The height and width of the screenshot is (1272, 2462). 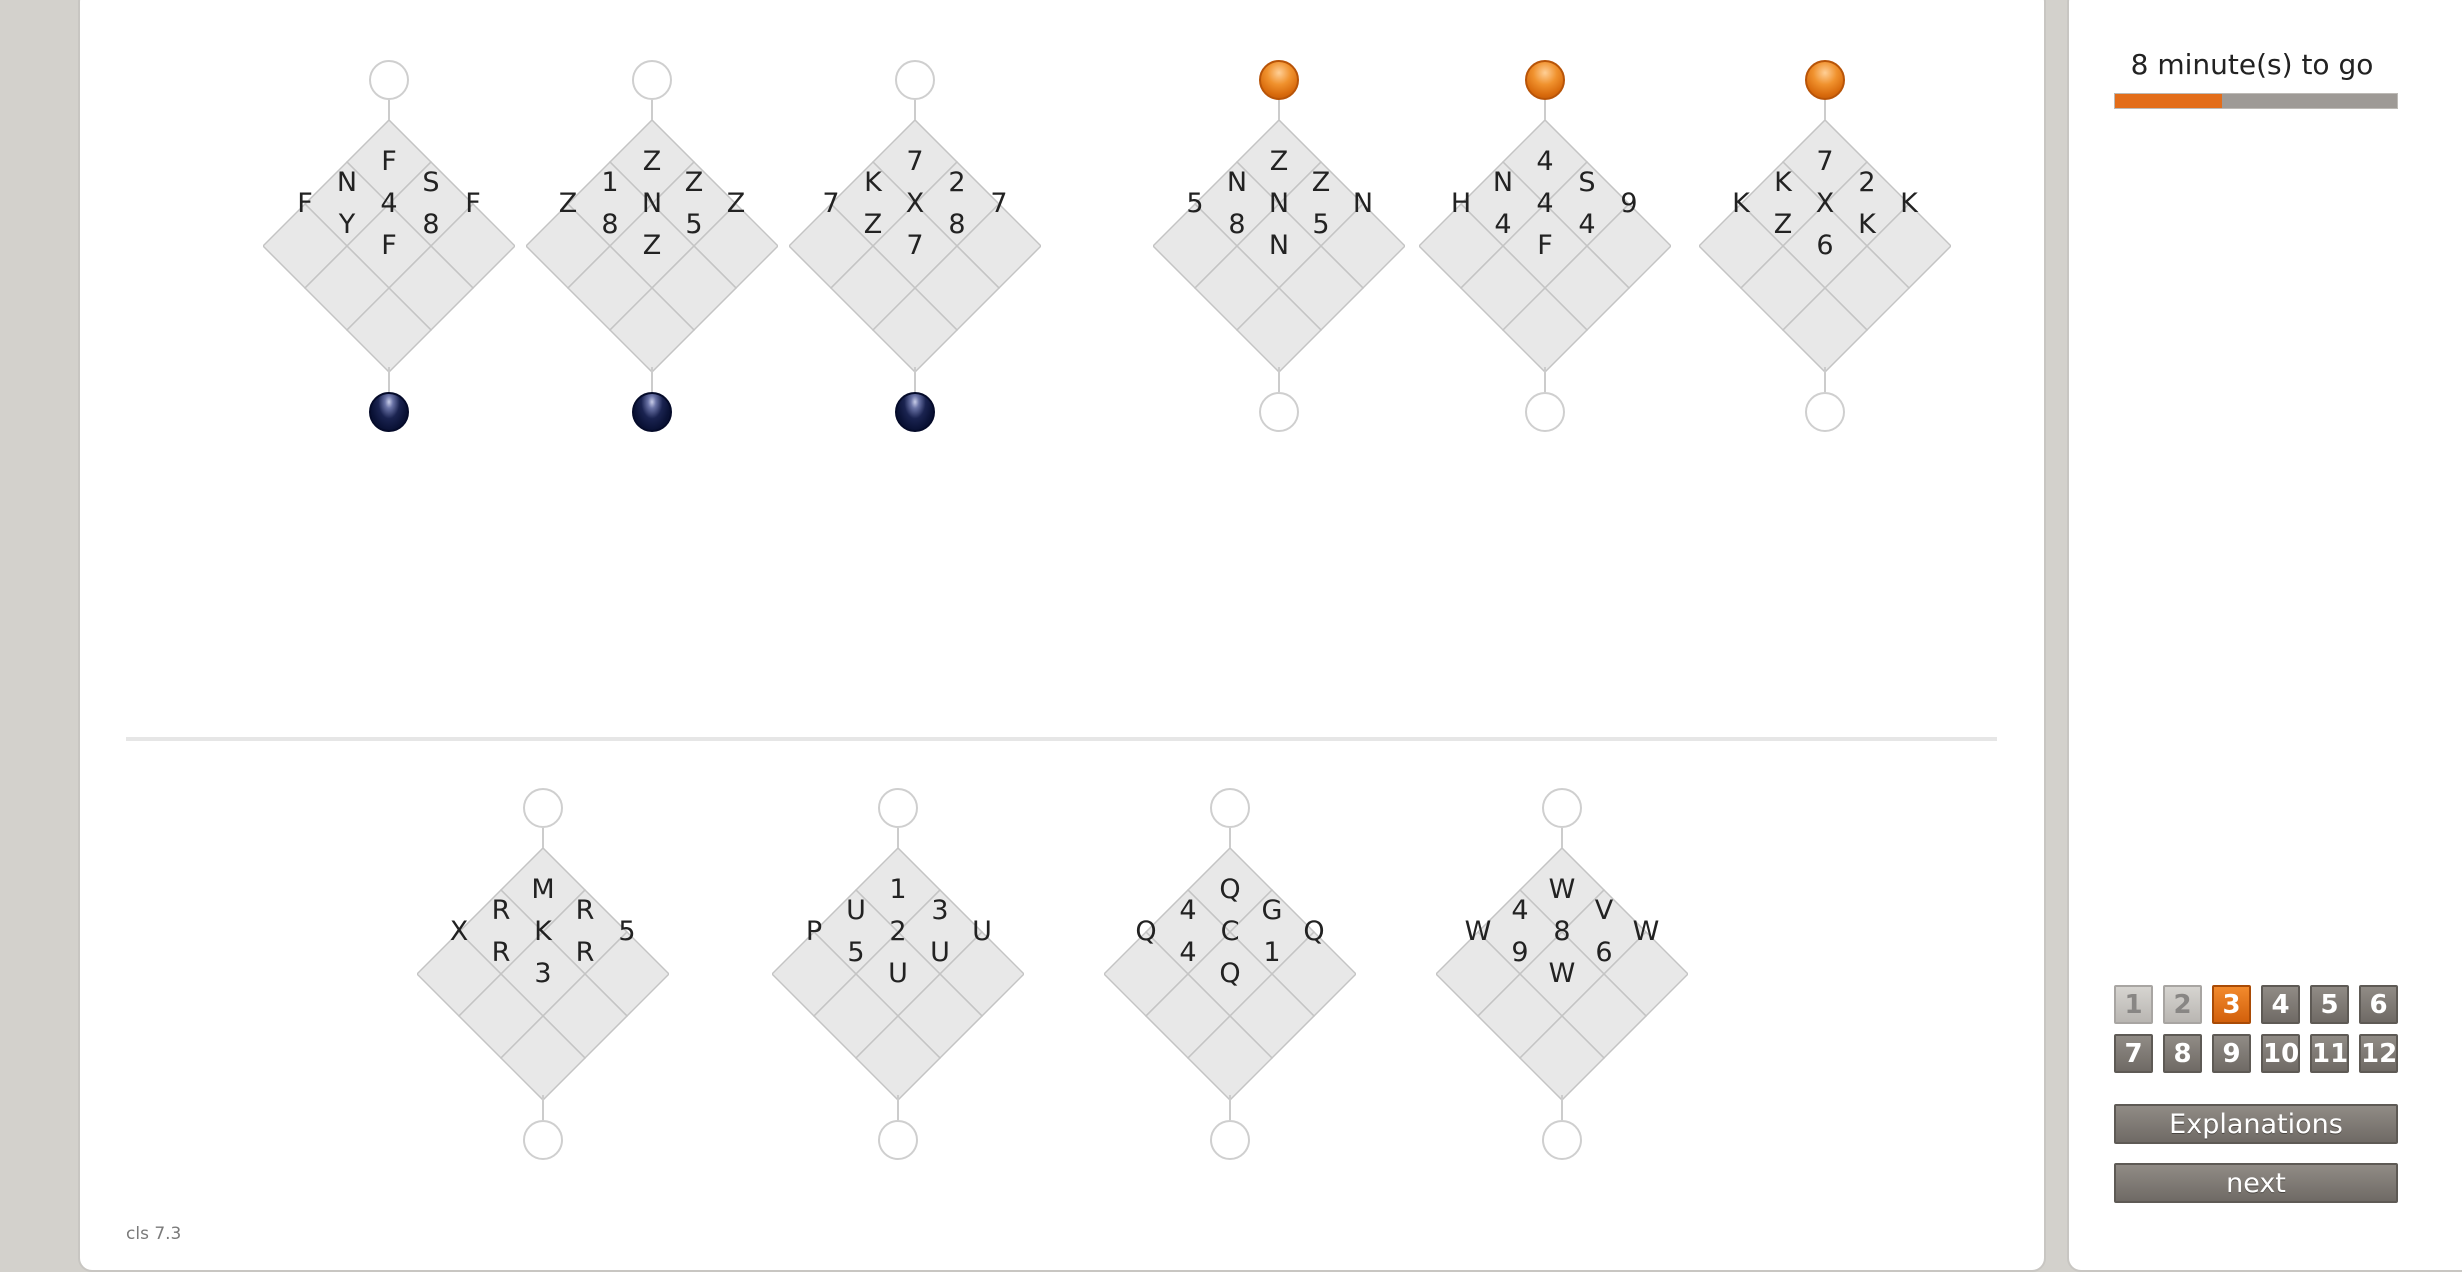 I want to click on grid-cell-label: P, so click(x=814, y=931).